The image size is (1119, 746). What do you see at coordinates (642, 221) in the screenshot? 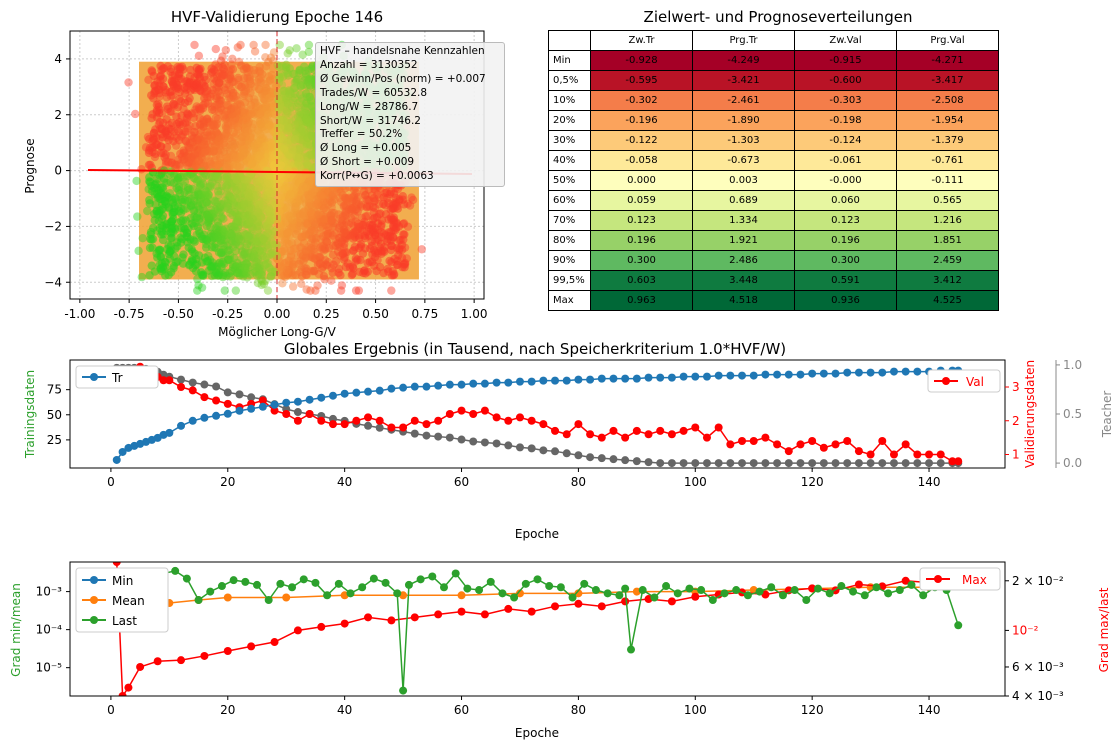
I see `table-cell: 0.123` at bounding box center [642, 221].